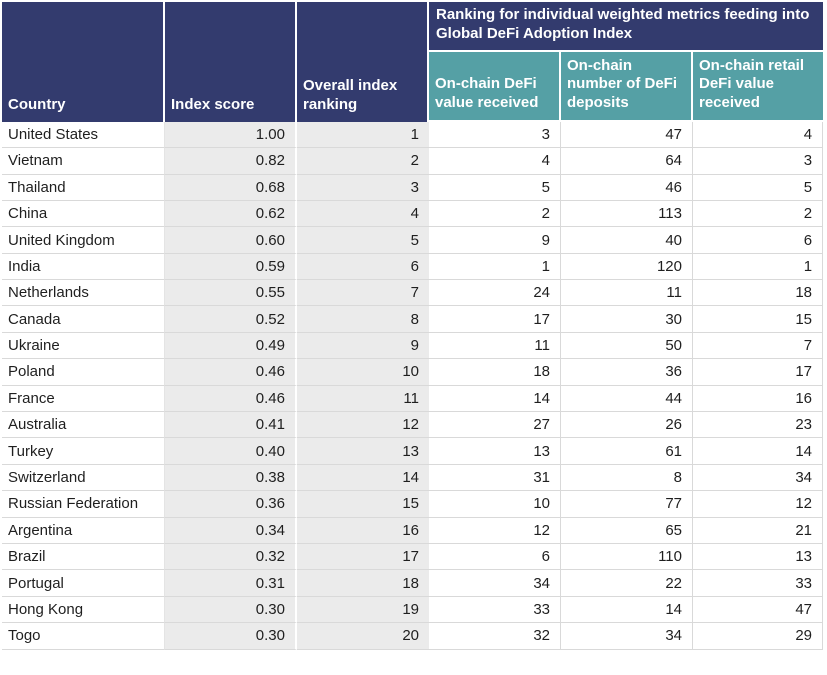 The image size is (827, 675). I want to click on onchain-retail-defi-value-received-cell: 15, so click(758, 319).